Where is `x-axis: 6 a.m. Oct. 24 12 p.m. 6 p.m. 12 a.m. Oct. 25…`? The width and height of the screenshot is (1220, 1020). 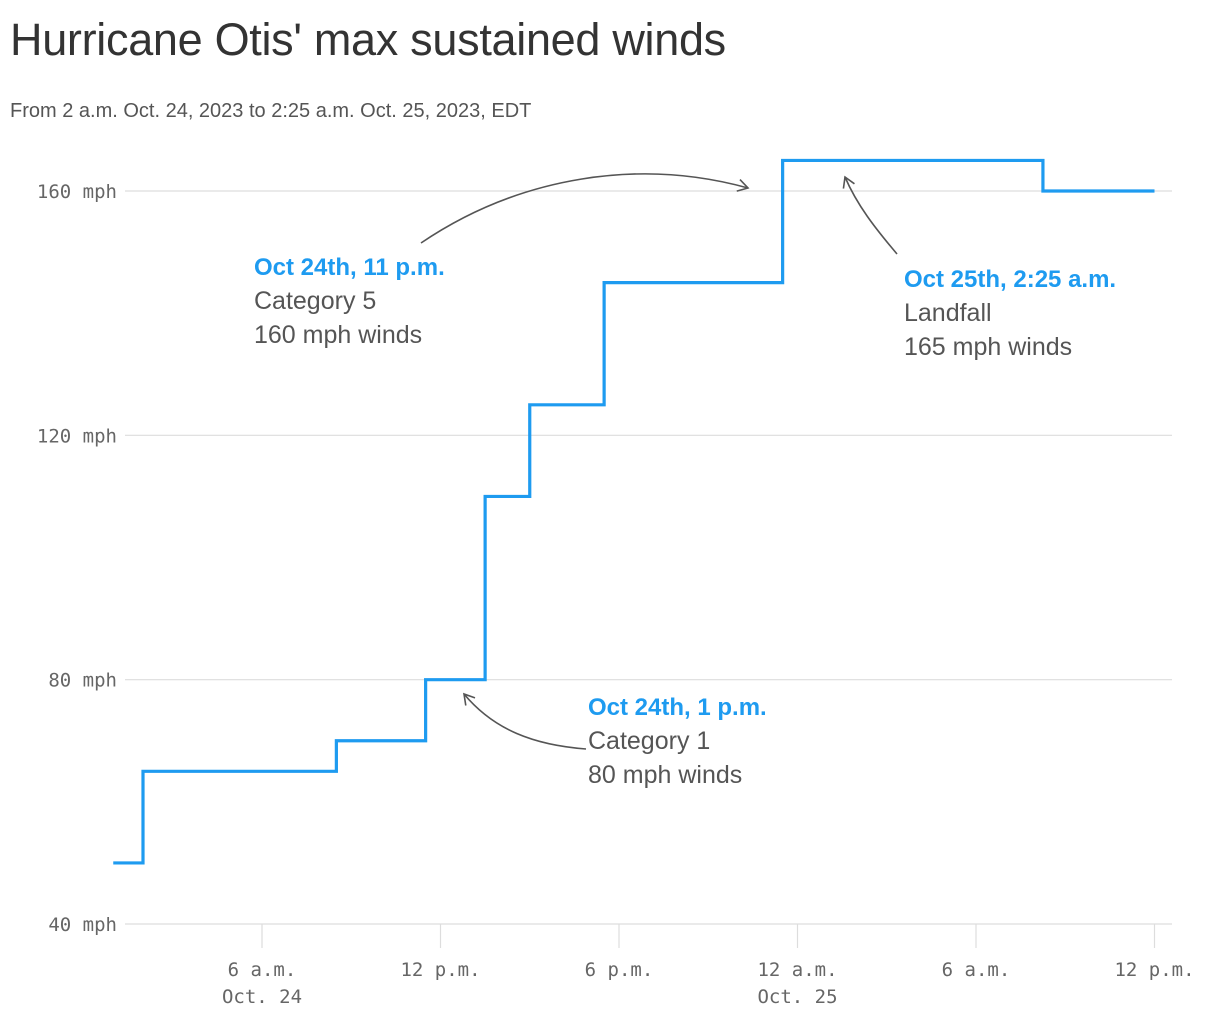
x-axis: 6 a.m. Oct. 24 12 p.m. 6 p.m. 12 a.m. Oct. 25… is located at coordinates (708, 966).